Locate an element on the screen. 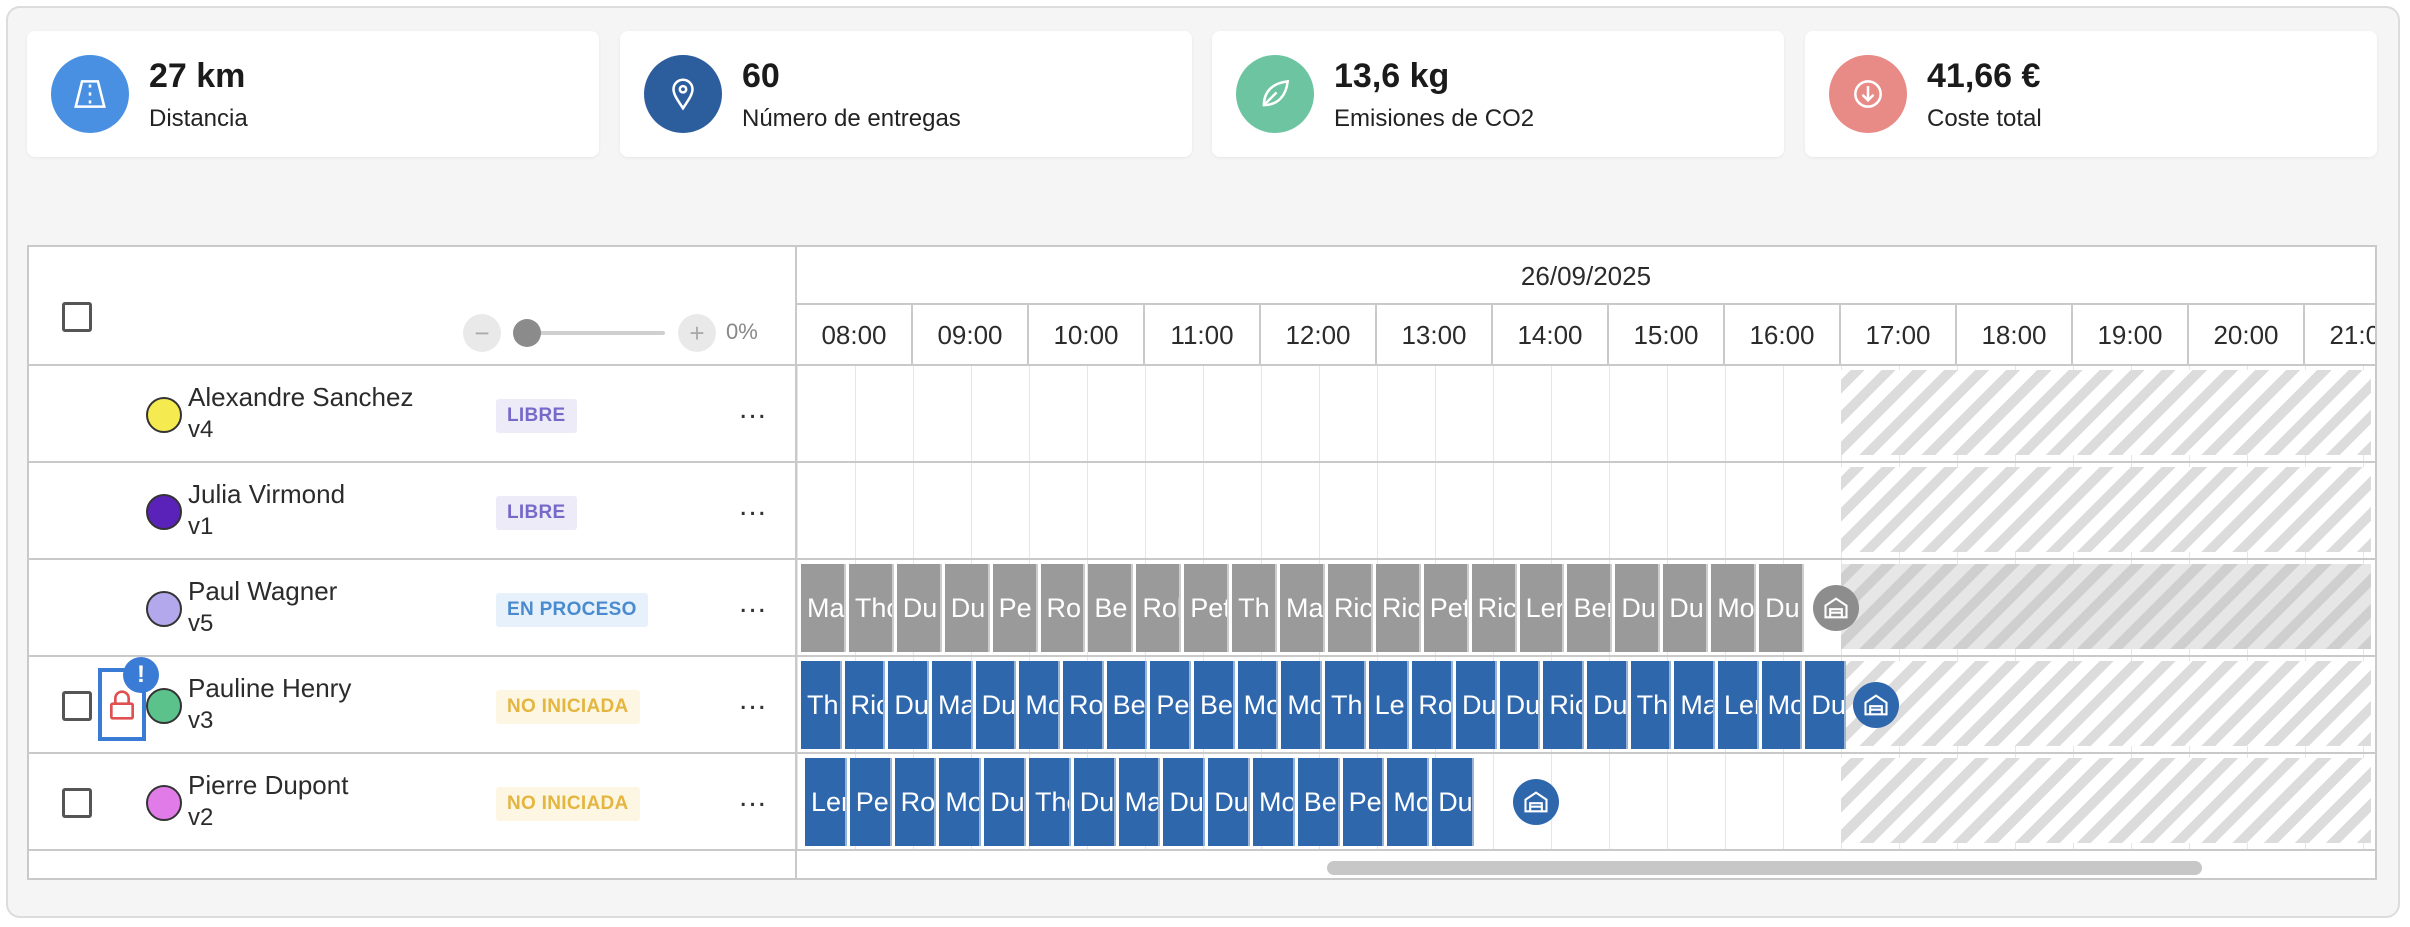  select-all-checkbox is located at coordinates (77, 317).